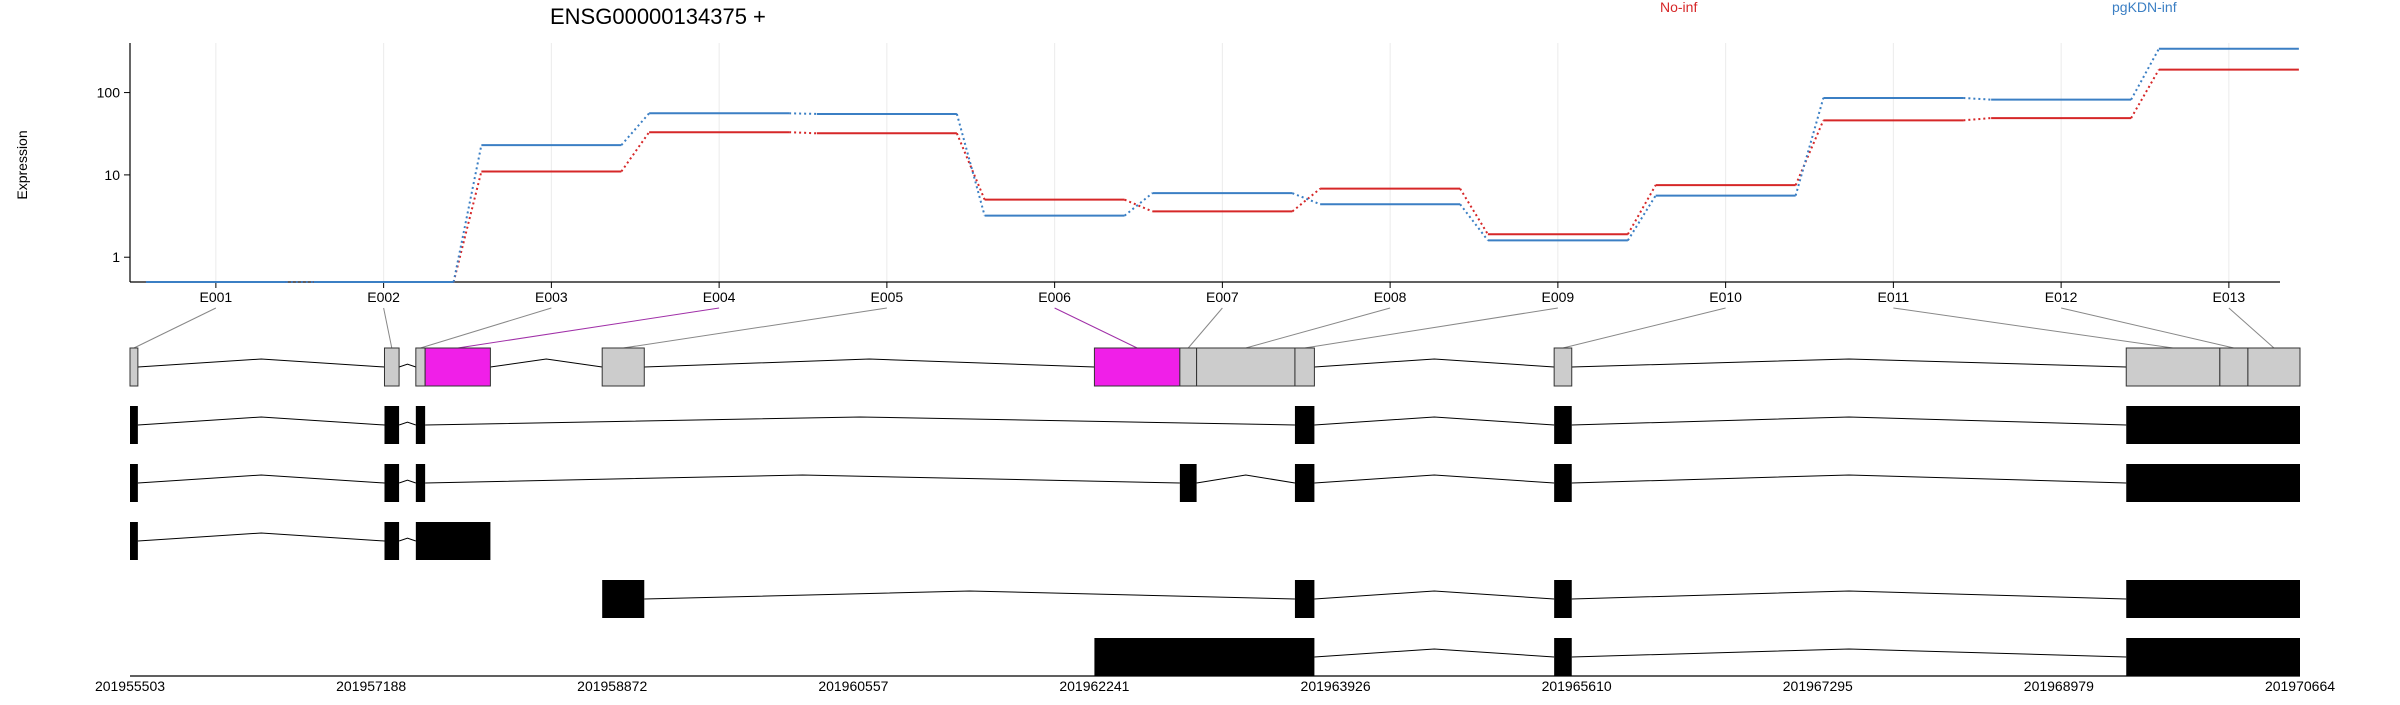 This screenshot has width=2400, height=705. Describe the element at coordinates (2229, 297) in the screenshot. I see `x-tick-label-e013: E013` at that location.